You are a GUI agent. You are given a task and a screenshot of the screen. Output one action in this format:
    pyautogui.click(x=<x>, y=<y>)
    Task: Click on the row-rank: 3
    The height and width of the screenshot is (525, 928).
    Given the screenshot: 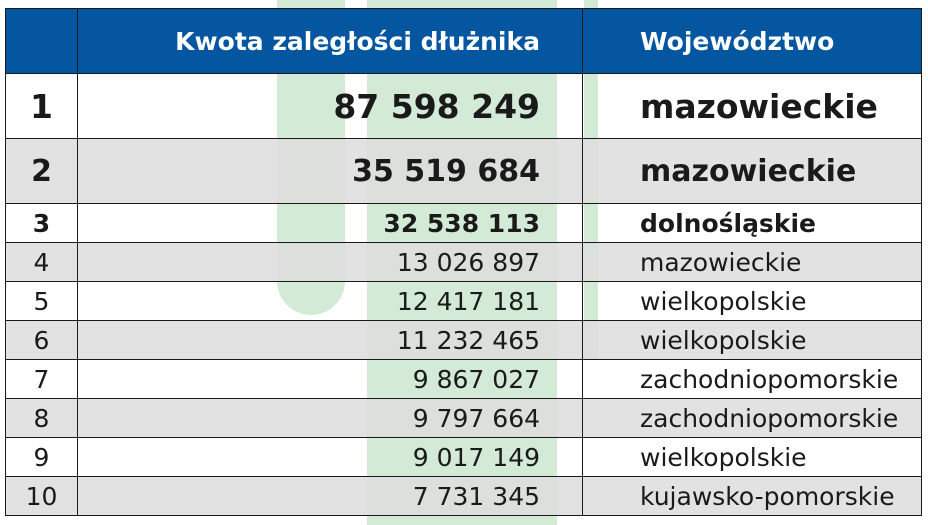 What is the action you would take?
    pyautogui.click(x=41, y=223)
    